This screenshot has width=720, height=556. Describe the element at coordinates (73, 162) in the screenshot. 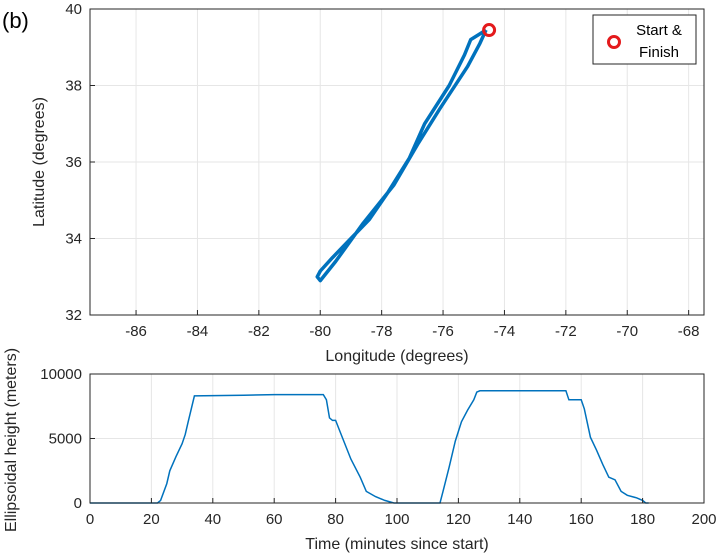

I see `track-ytick-label: 36` at that location.